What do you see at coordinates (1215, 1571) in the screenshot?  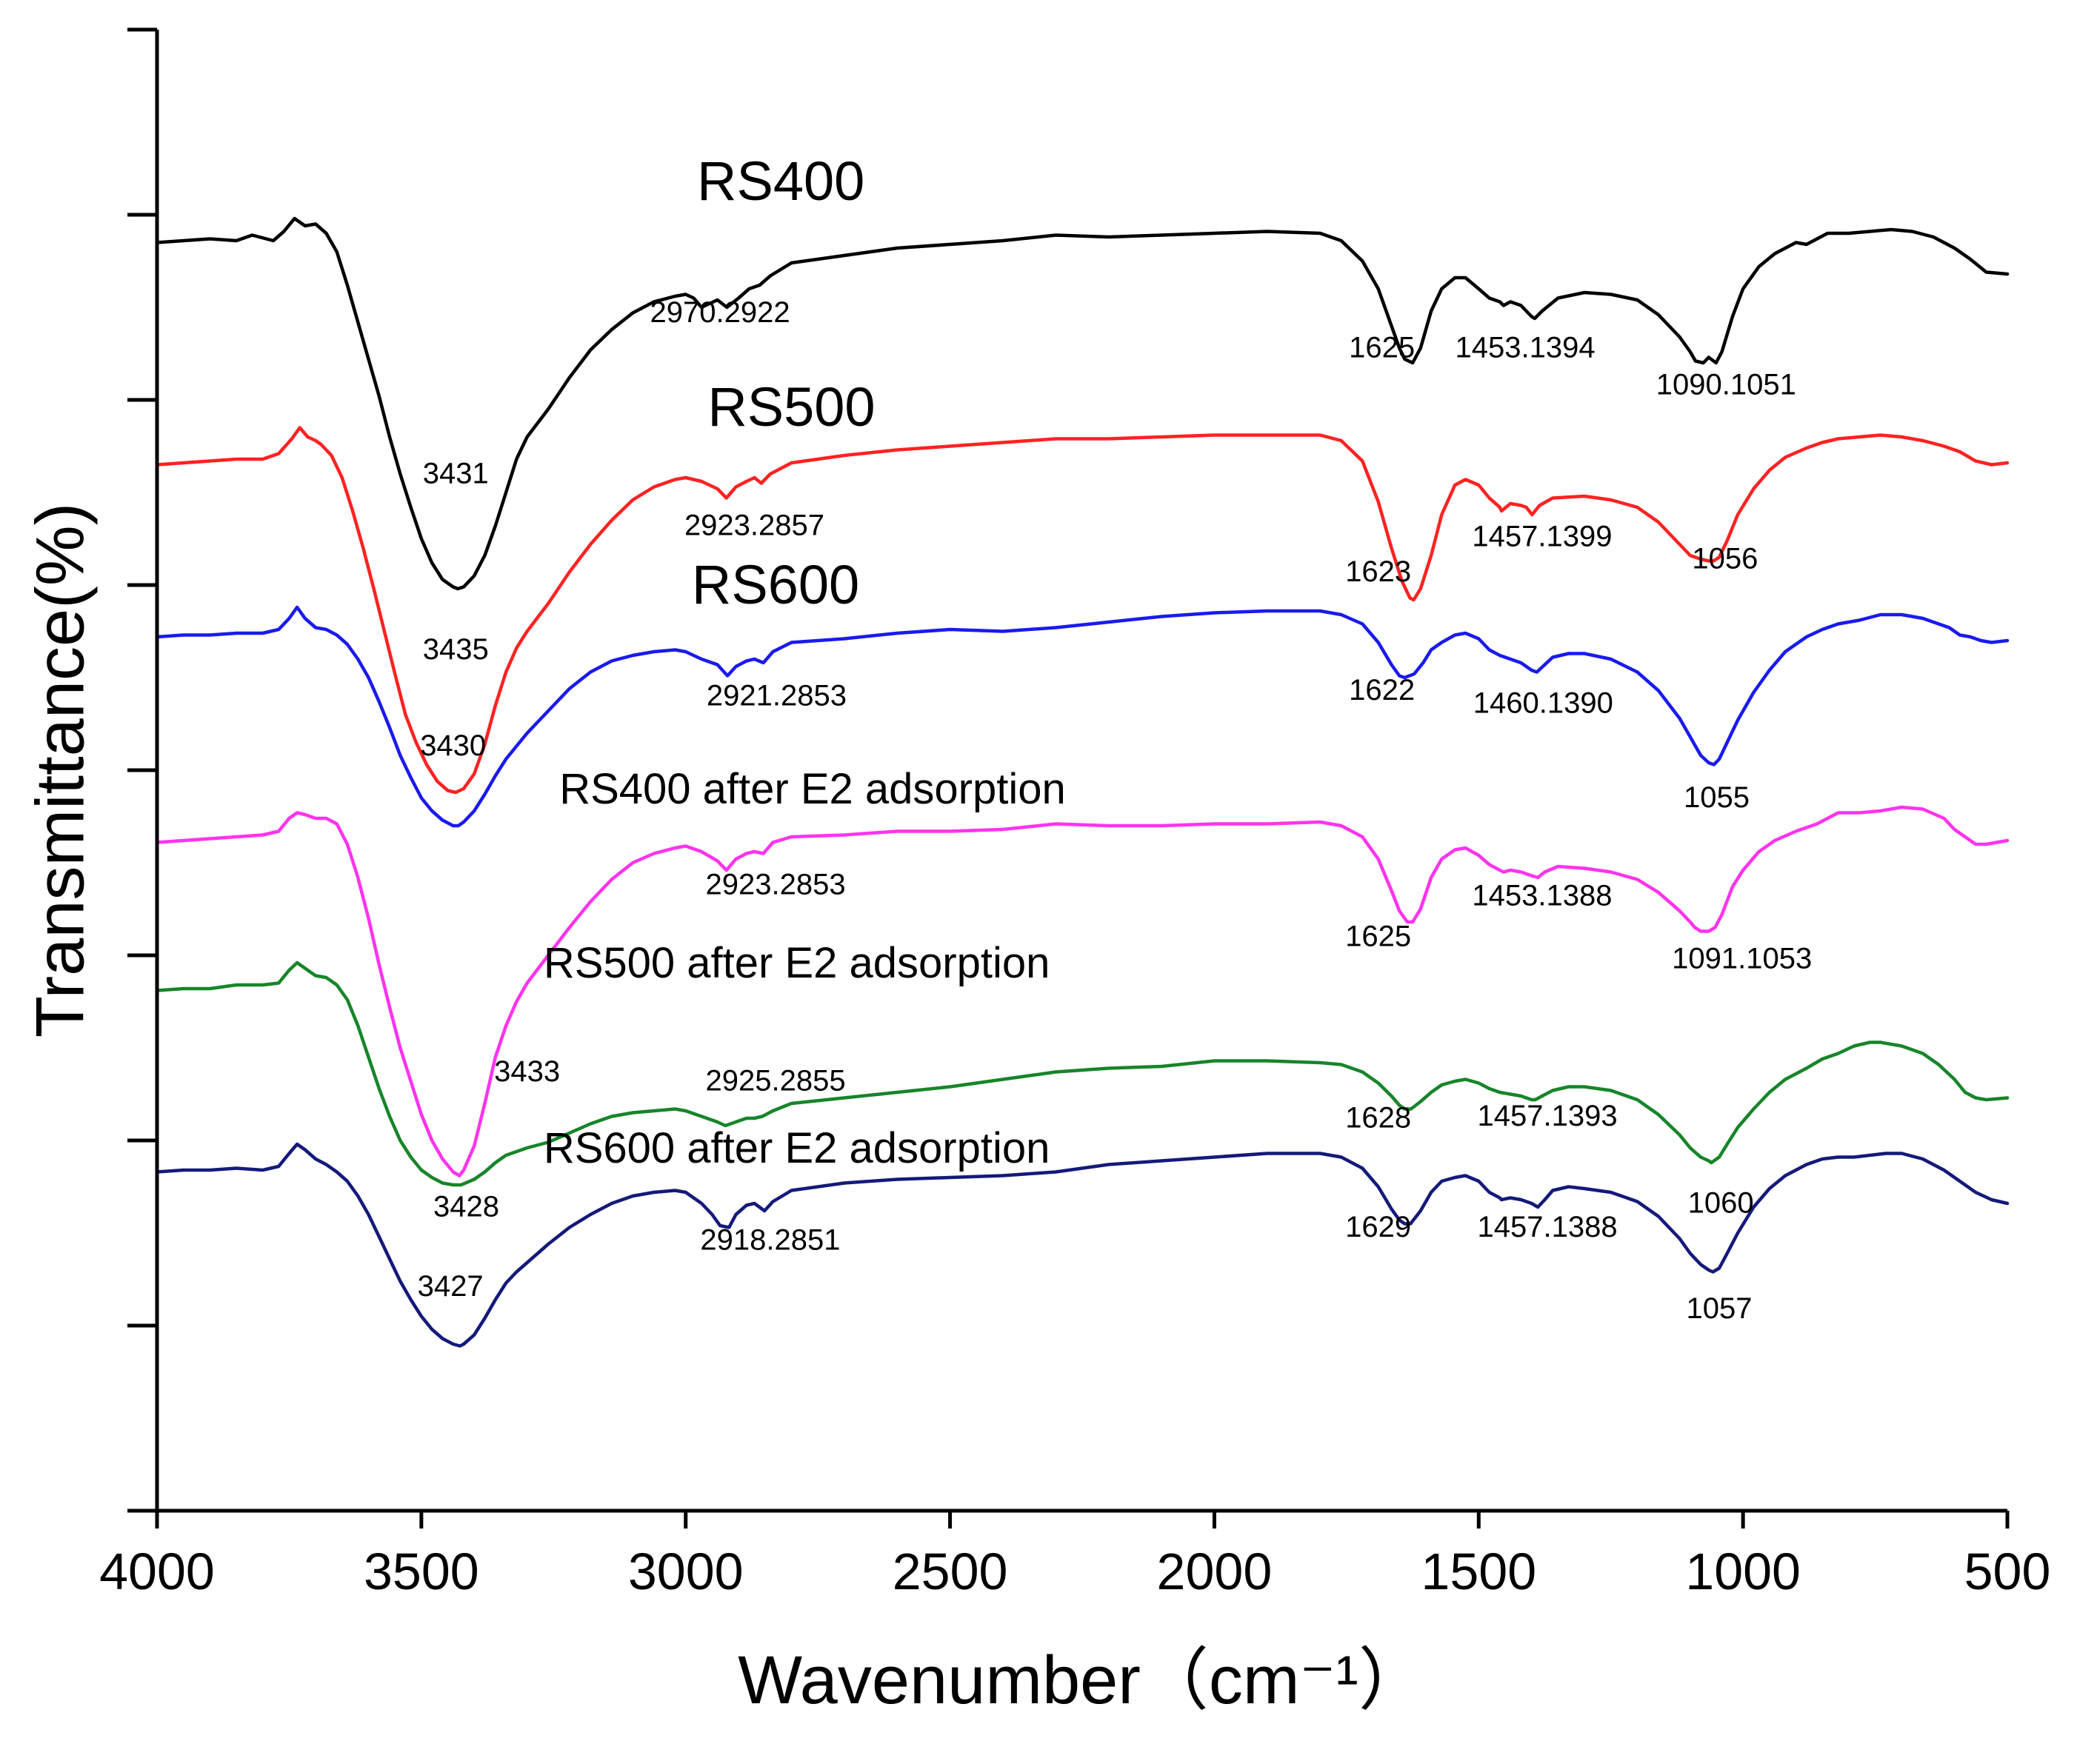 I see `x-tick-label: 2000` at bounding box center [1215, 1571].